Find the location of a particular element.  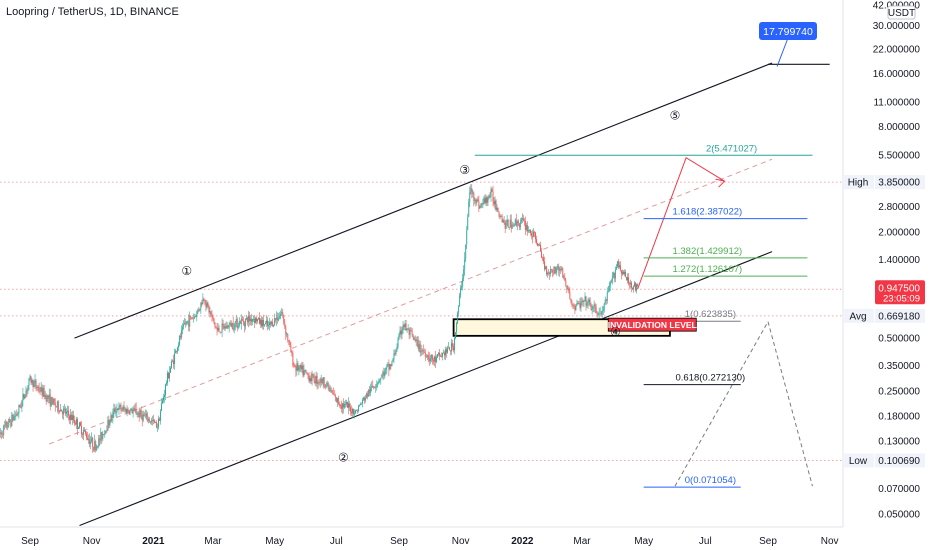

price-tick-label: 0.180000 is located at coordinates (899, 417).